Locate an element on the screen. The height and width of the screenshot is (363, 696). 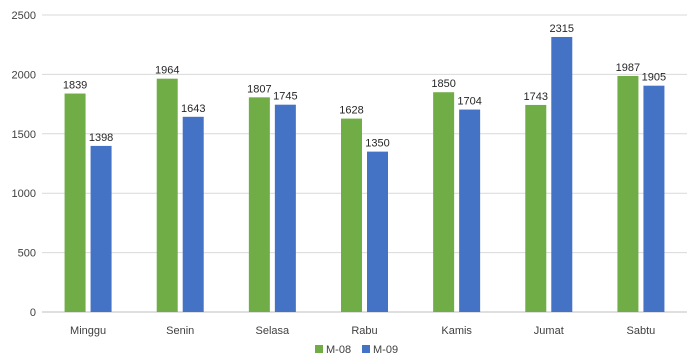
bar-m-09-sabtu is located at coordinates (654, 198).